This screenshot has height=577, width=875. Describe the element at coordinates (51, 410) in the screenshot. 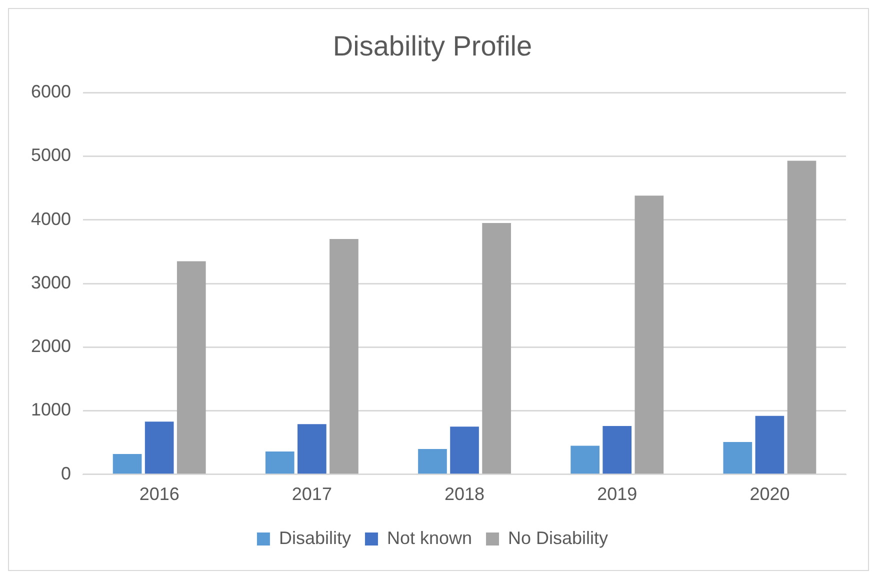

I see `y-tick-label: 1000` at that location.